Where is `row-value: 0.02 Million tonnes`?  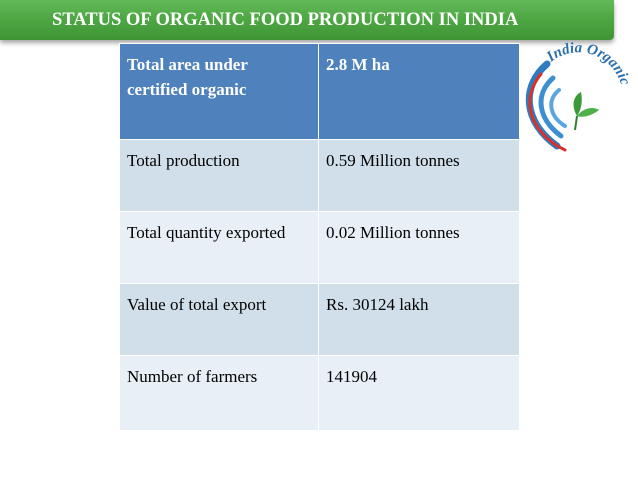
row-value: 0.02 Million tonnes is located at coordinates (419, 247).